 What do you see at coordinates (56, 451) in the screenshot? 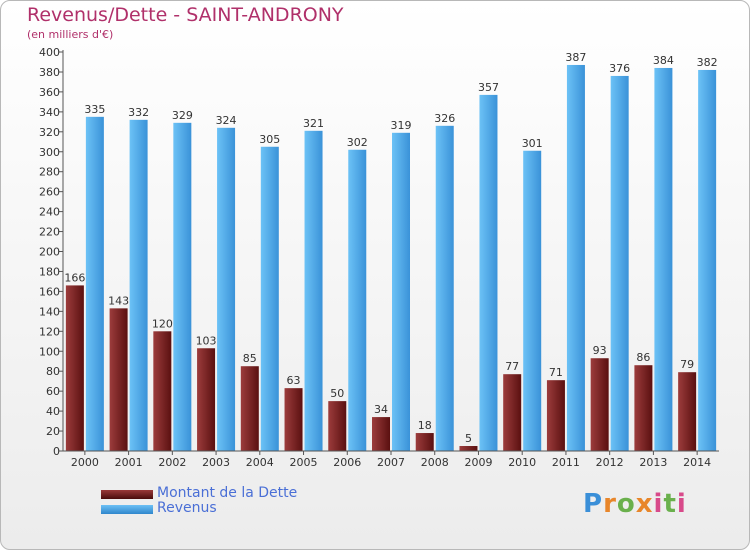
I see `y-tick-label: 0` at bounding box center [56, 451].